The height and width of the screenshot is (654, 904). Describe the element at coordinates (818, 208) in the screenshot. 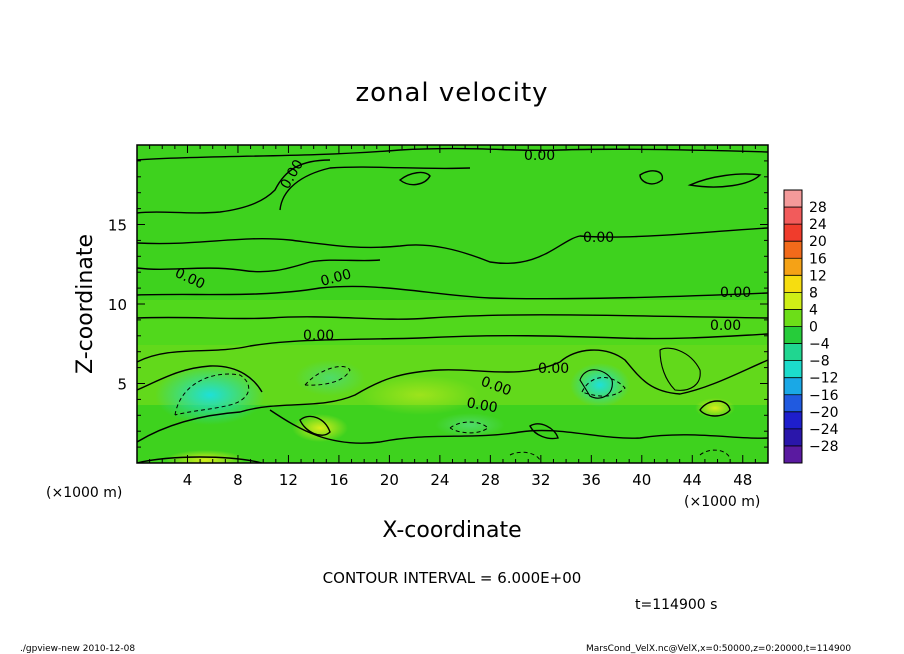

I see `colorbar-tick-label: 28` at that location.